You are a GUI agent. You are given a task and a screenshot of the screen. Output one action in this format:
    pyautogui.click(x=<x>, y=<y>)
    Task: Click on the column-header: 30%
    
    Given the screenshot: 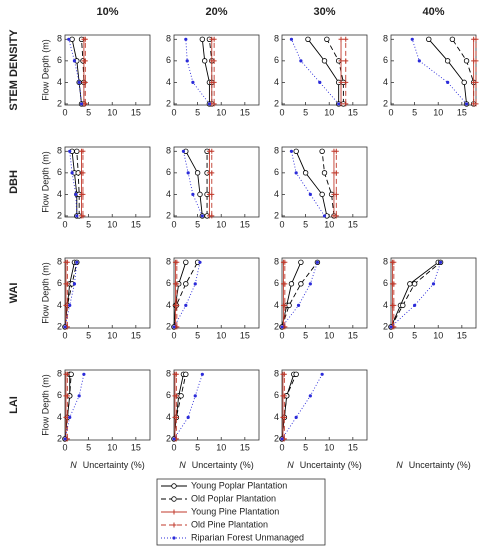 What is the action you would take?
    pyautogui.click(x=324, y=12)
    